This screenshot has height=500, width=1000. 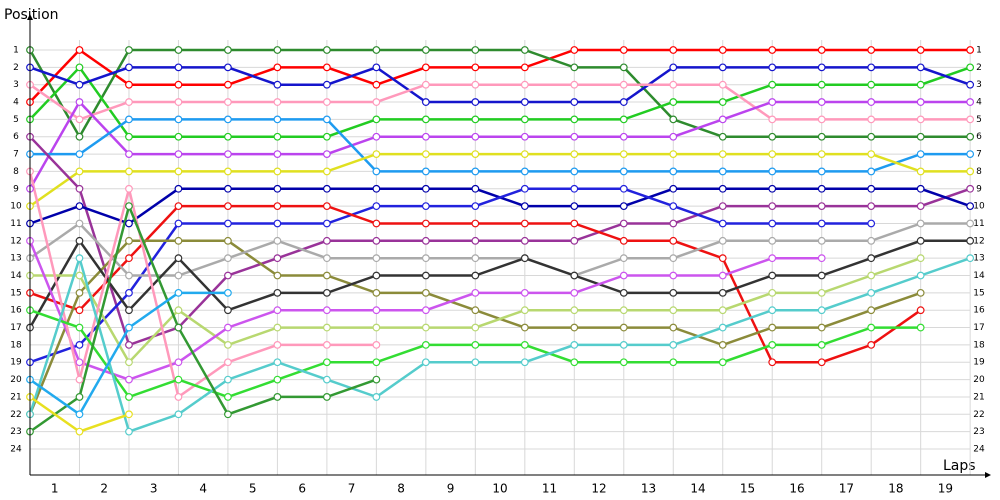 What do you see at coordinates (16, 120) in the screenshot?
I see `y-tick-label: 5` at bounding box center [16, 120].